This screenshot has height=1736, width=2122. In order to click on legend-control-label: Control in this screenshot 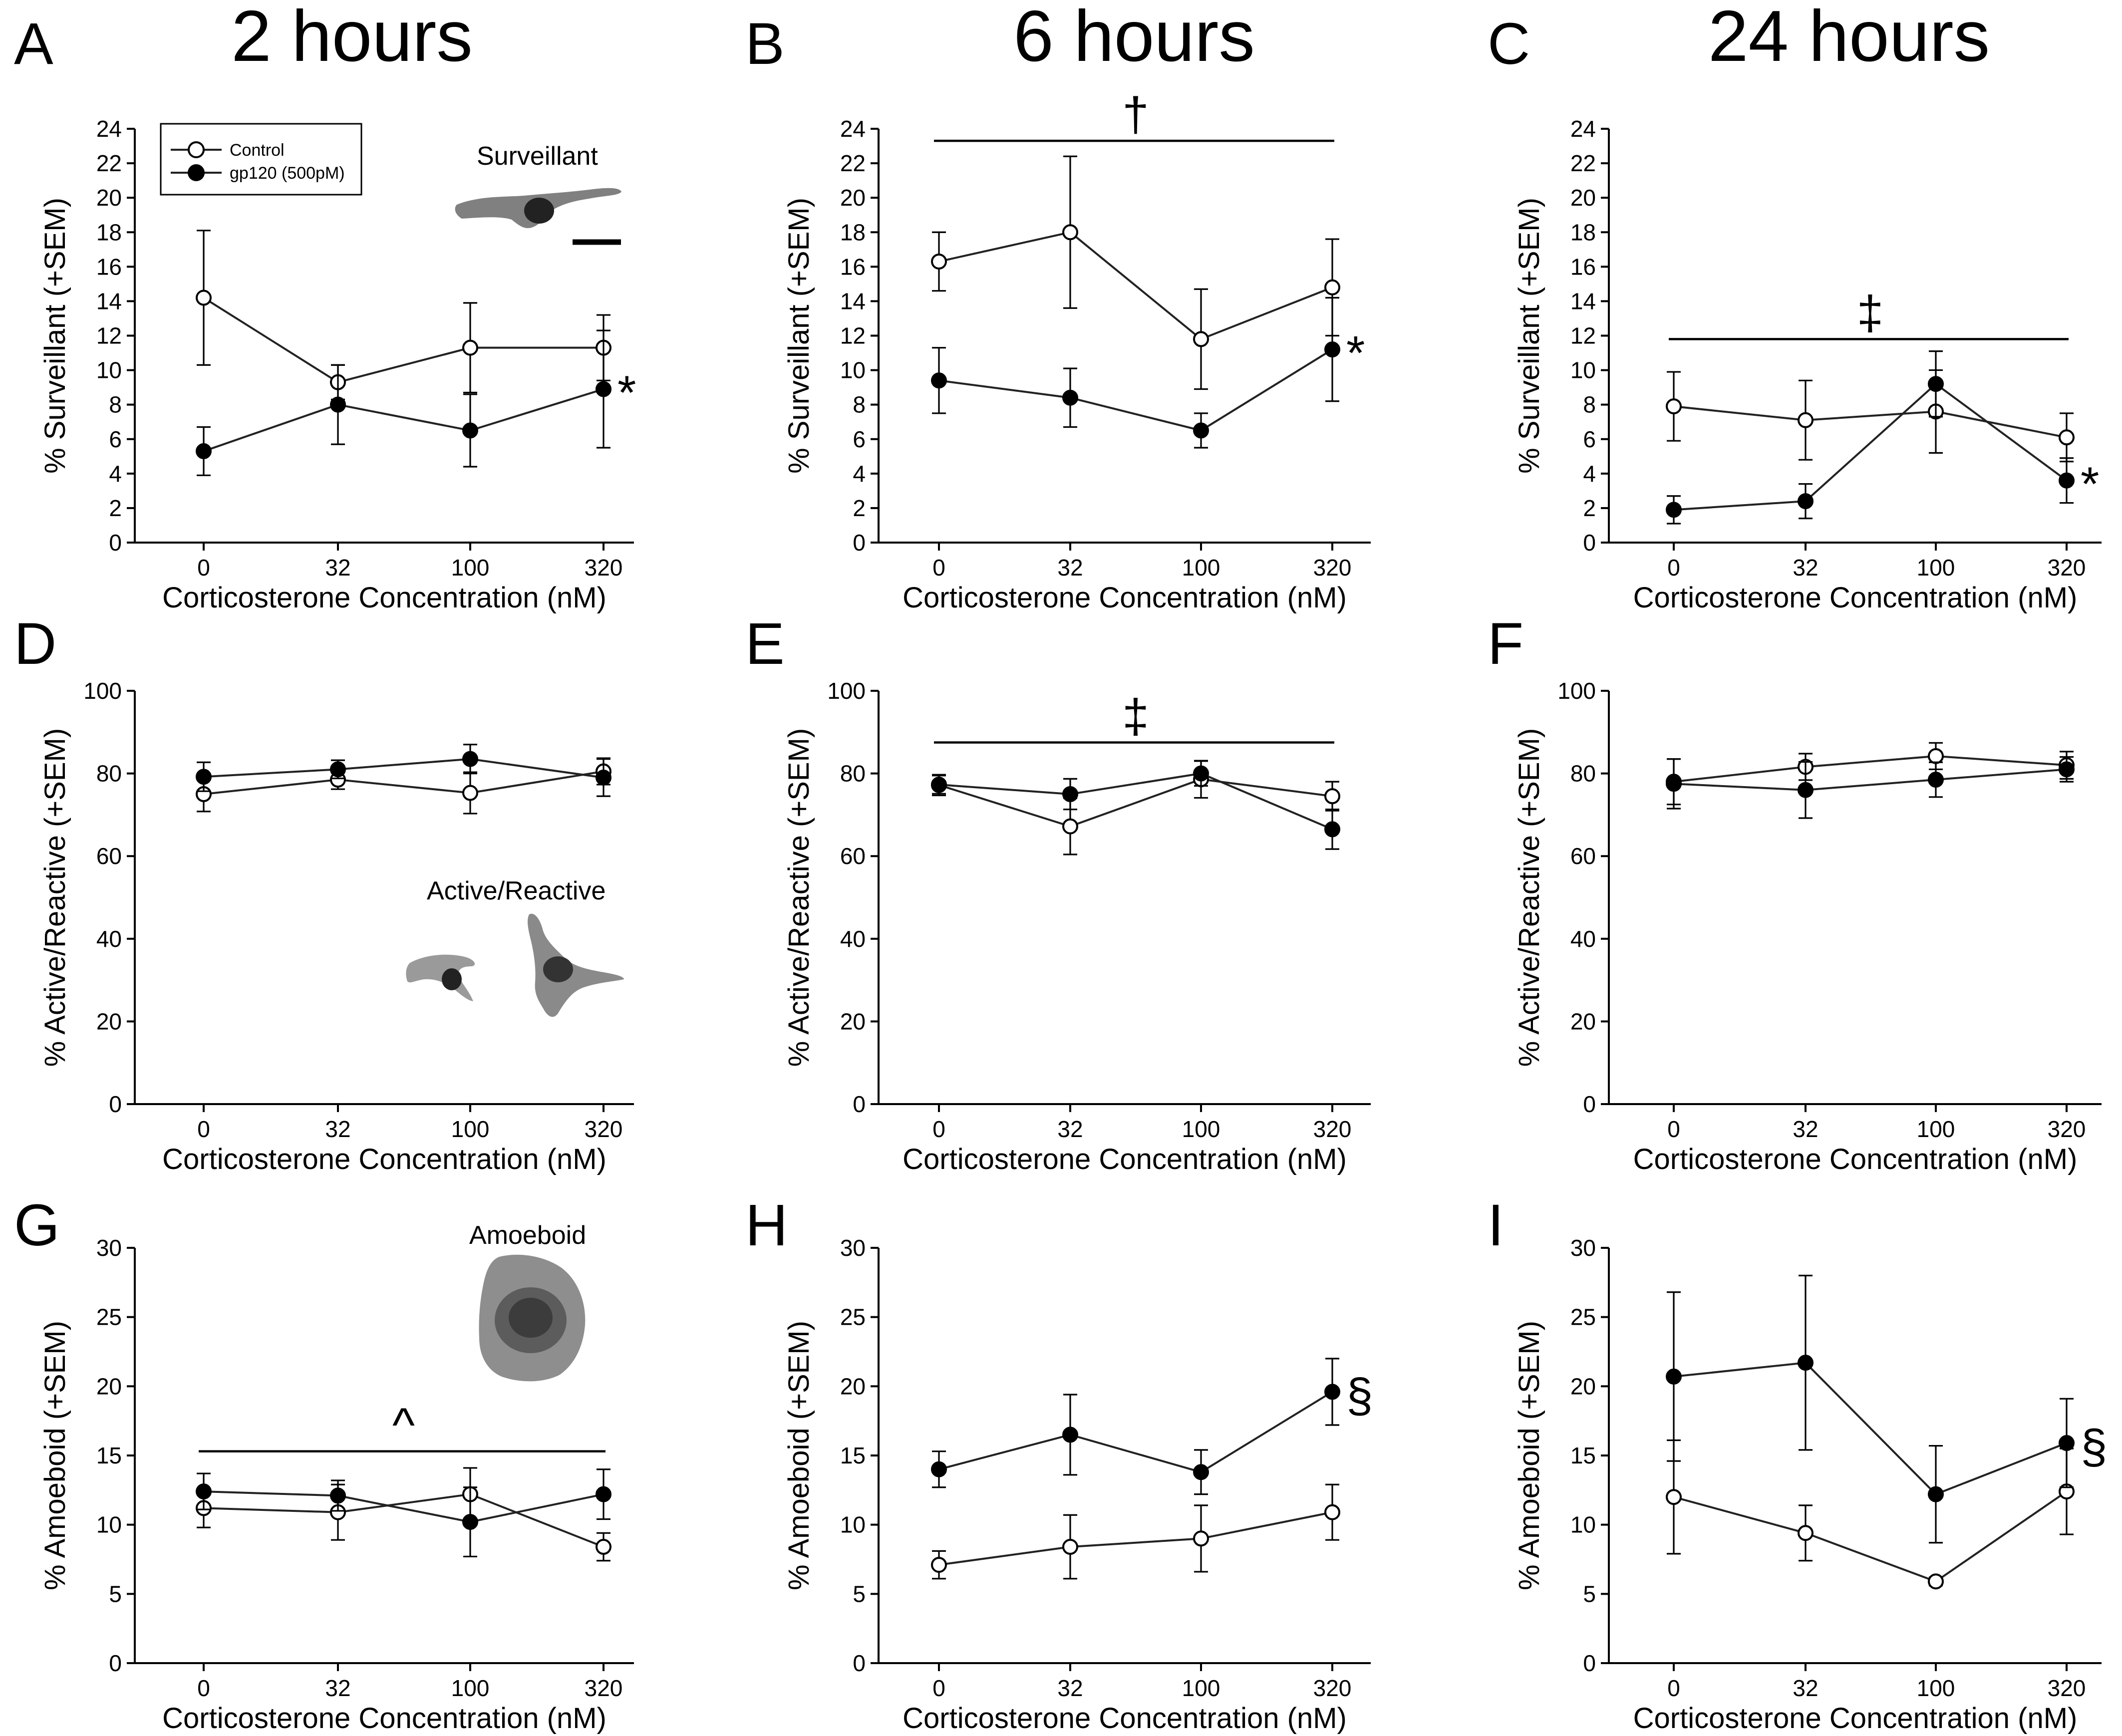, I will do `click(257, 150)`.